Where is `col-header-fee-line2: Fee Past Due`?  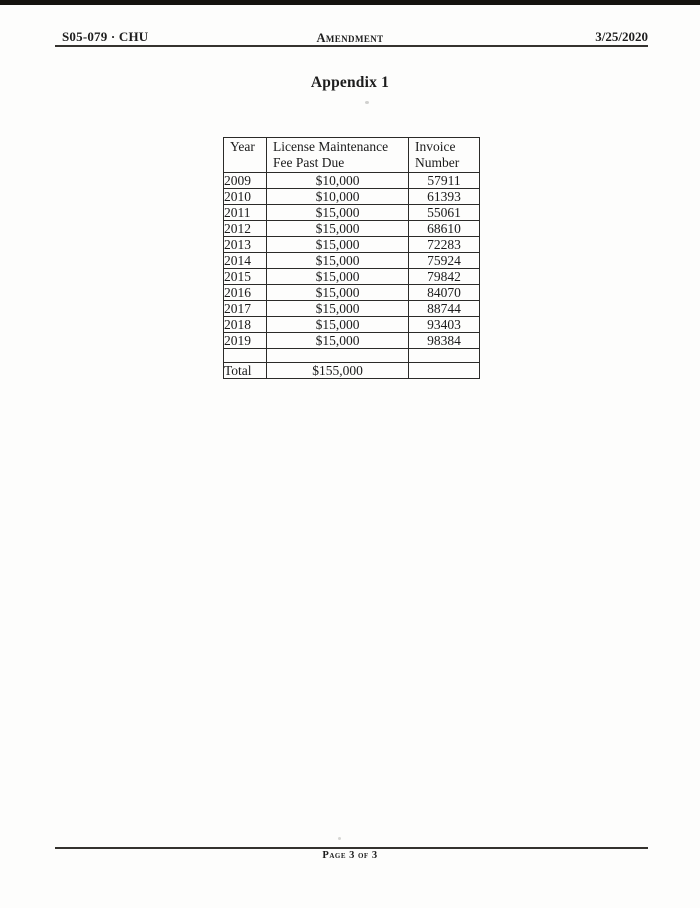 col-header-fee-line2: Fee Past Due is located at coordinates (309, 162).